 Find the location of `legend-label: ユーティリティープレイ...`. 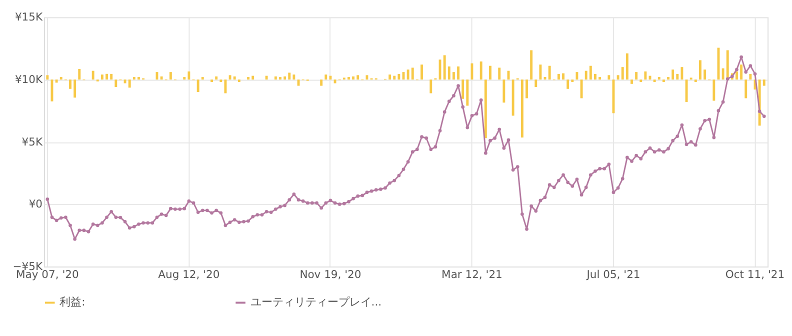

legend-label: ユーティリティープレイ... is located at coordinates (316, 302).